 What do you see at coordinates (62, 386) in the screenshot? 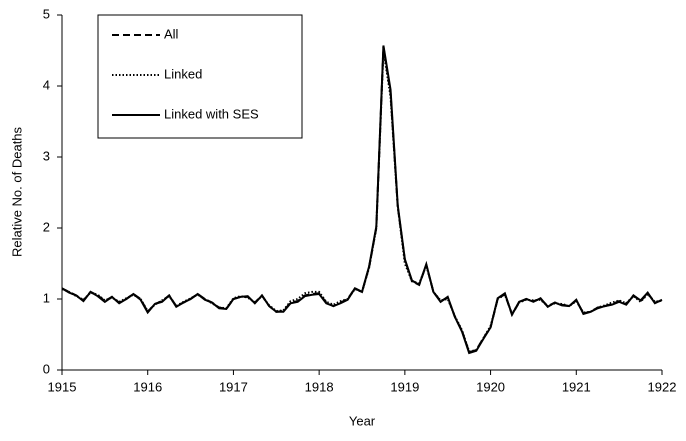
I see `x-tick-label: 1915` at bounding box center [62, 386].